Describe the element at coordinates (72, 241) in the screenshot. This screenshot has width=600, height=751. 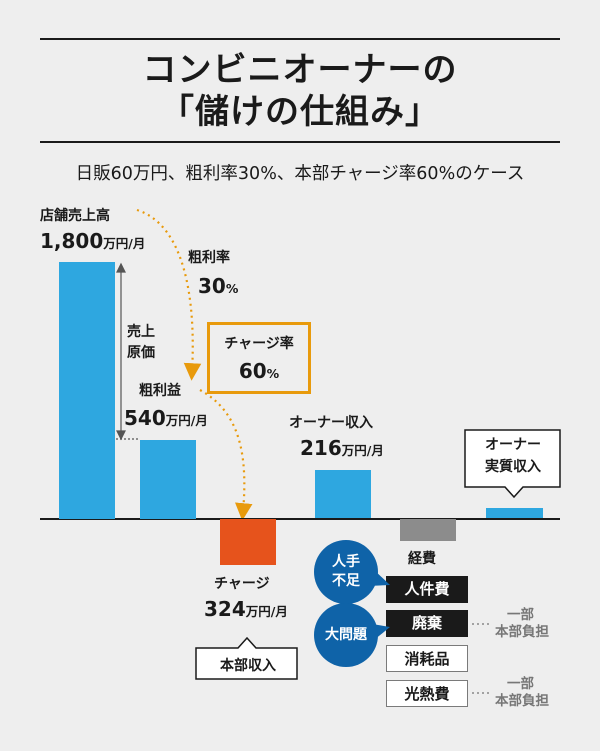
I see `sales-value: 1,800` at that location.